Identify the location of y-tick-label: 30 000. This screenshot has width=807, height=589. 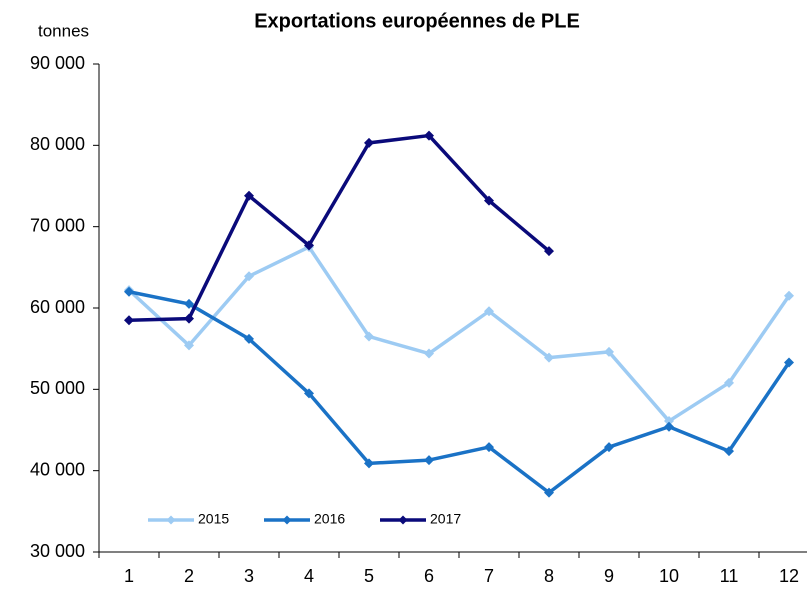
(57, 551).